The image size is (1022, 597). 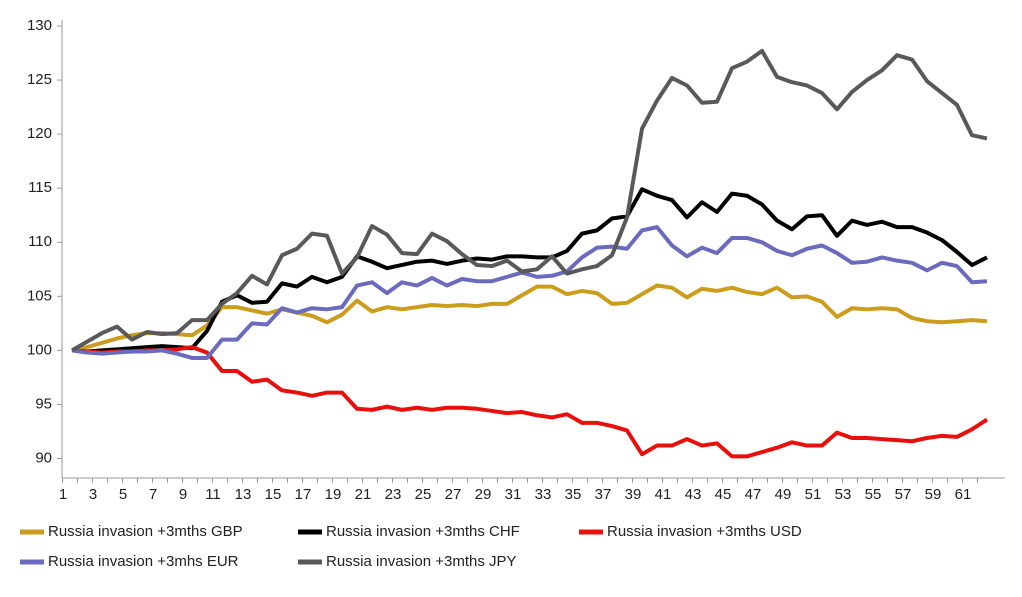 What do you see at coordinates (483, 494) in the screenshot?
I see `x-tick-label: 29` at bounding box center [483, 494].